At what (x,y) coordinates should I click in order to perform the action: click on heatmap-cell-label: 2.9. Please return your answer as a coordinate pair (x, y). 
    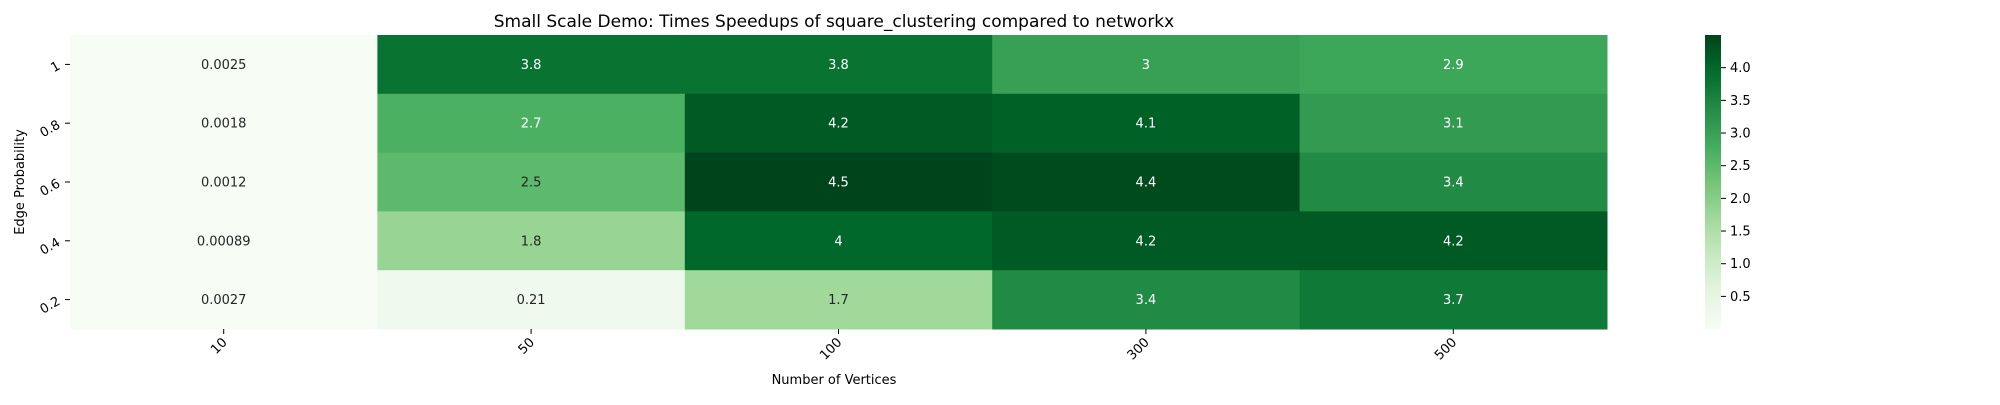
    Looking at the image, I should click on (1453, 65).